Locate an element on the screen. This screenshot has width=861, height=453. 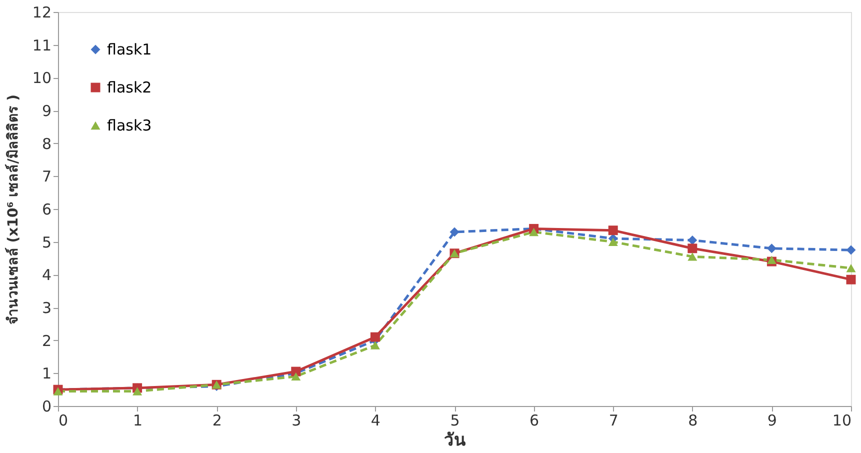
y-tick-label: 11 is located at coordinates (42, 45).